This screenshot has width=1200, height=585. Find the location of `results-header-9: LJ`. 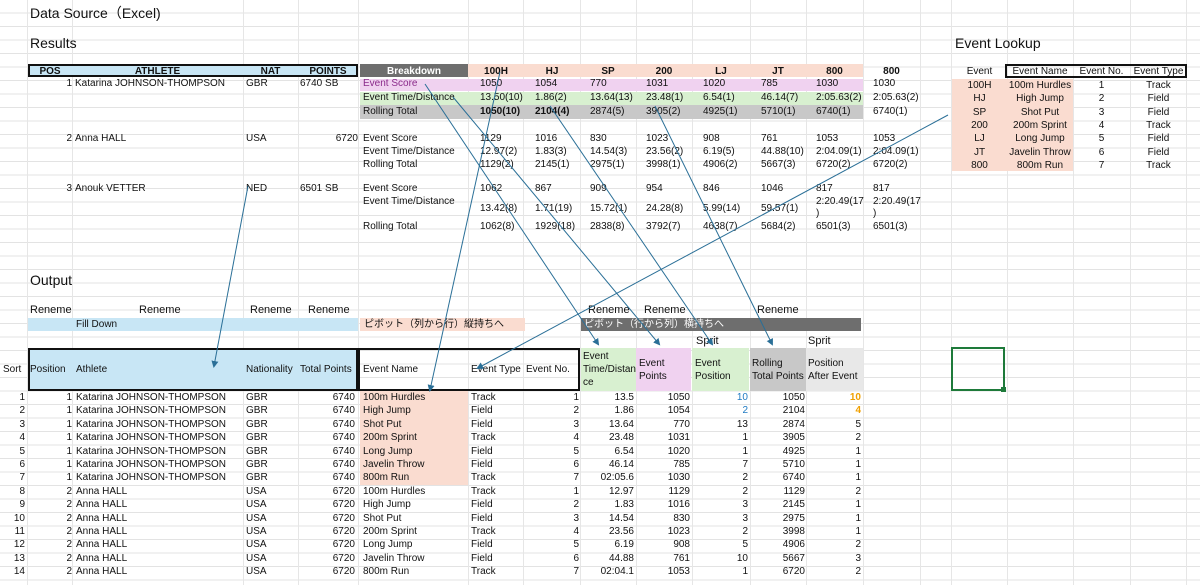

results-header-9: LJ is located at coordinates (721, 71).